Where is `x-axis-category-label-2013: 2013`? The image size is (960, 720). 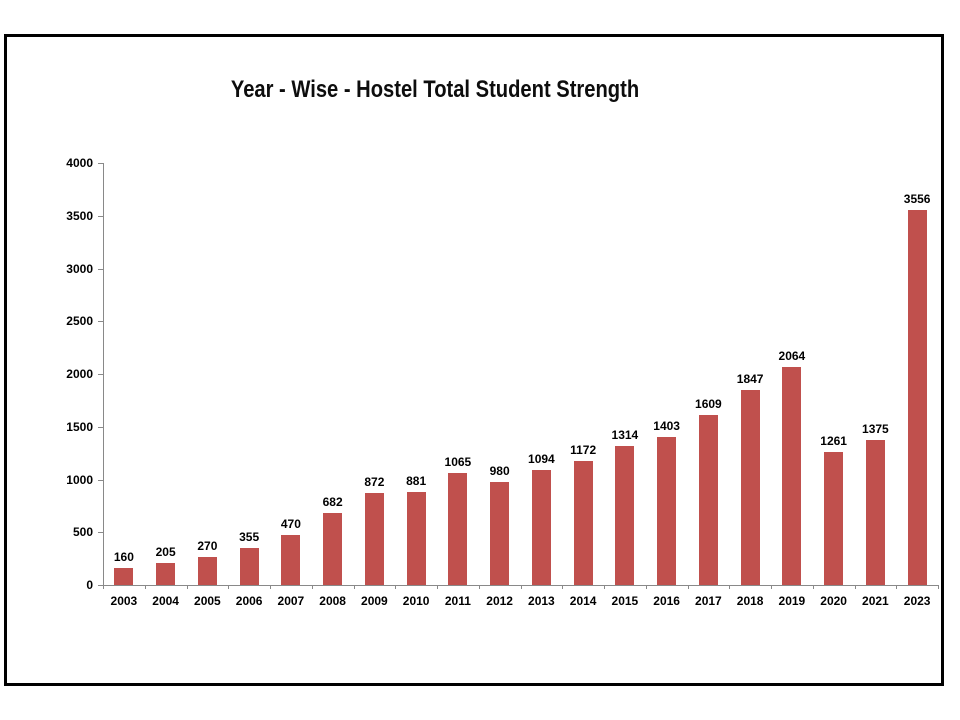 x-axis-category-label-2013: 2013 is located at coordinates (541, 601).